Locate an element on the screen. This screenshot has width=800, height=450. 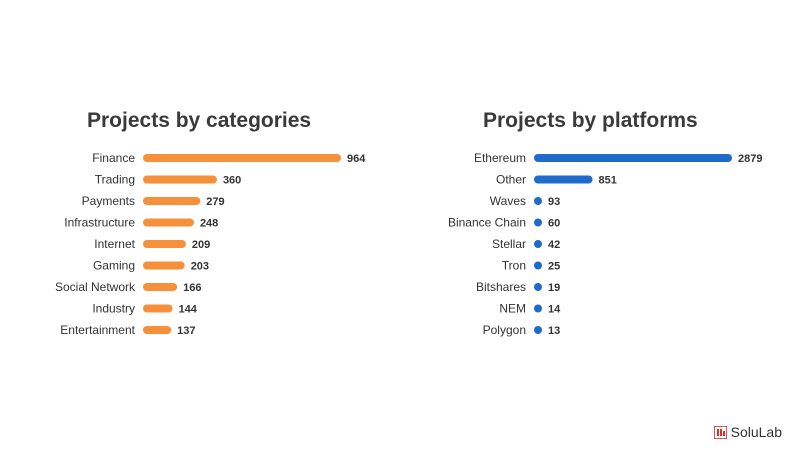
value-label: 964 is located at coordinates (356, 159).